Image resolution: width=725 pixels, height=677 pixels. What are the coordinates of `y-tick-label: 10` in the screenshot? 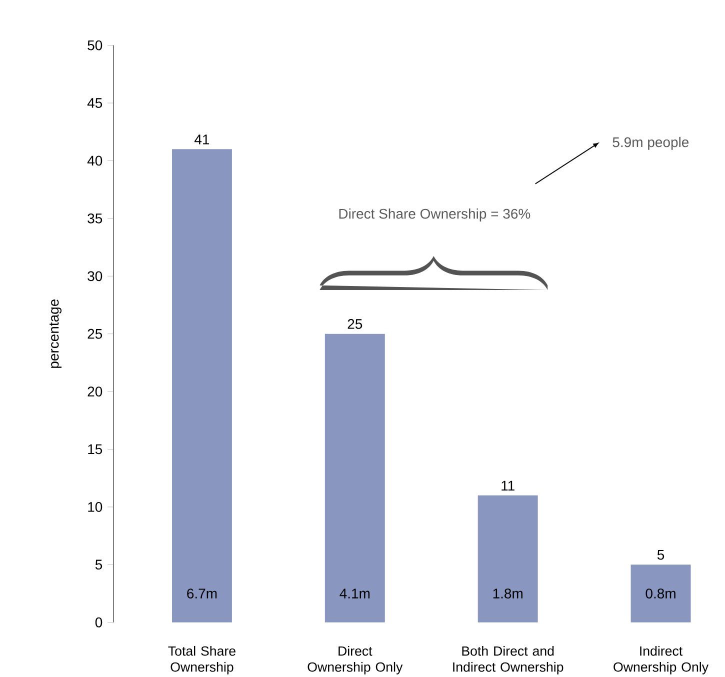 It's located at (95, 507).